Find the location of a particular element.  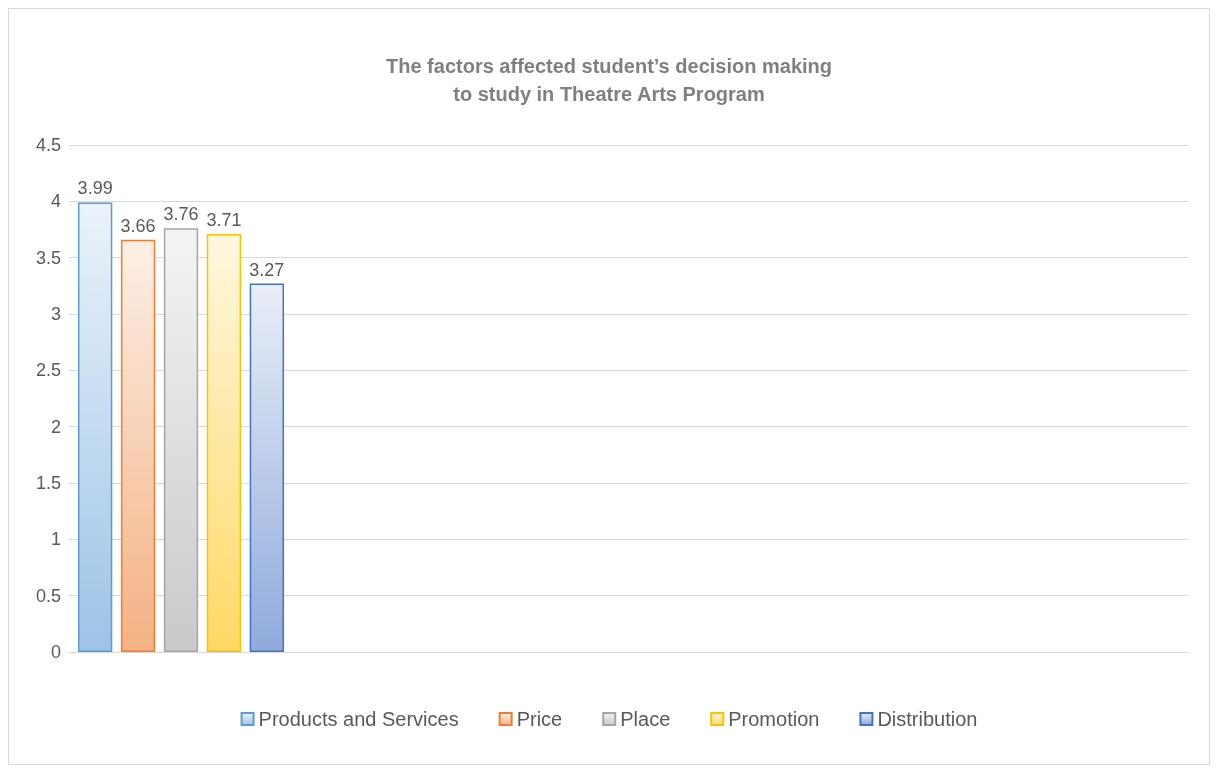

y-tick-label: 0.5 is located at coordinates (48, 595).